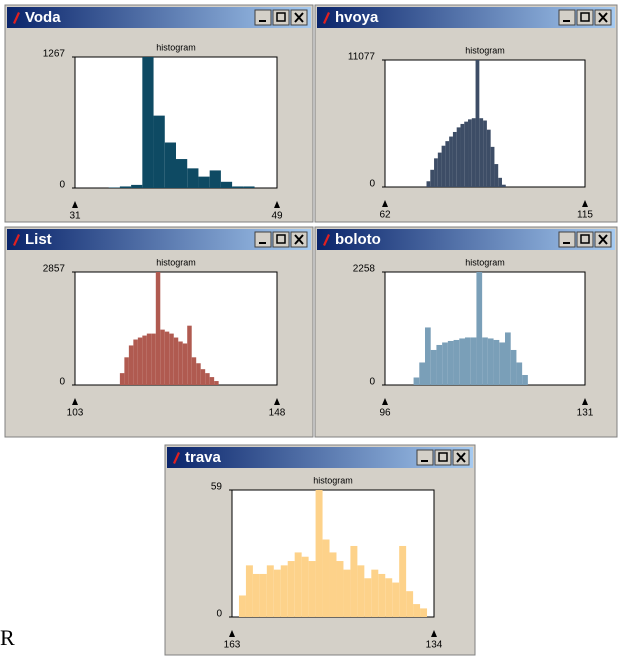 The height and width of the screenshot is (659, 619). What do you see at coordinates (585, 413) in the screenshot?
I see `x-tick-label: 131` at bounding box center [585, 413].